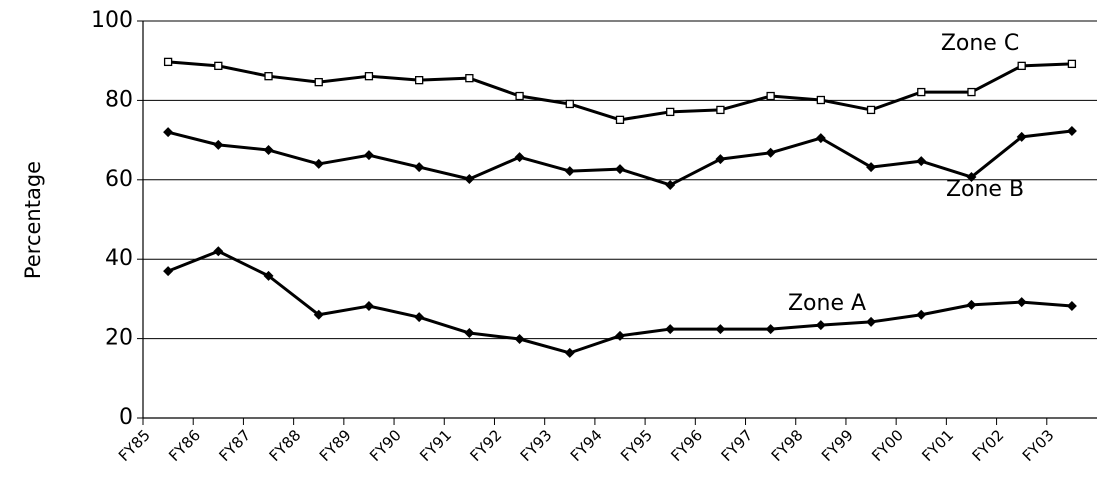 The height and width of the screenshot is (495, 1110). What do you see at coordinates (184, 445) in the screenshot?
I see `x-tick-label: FY86` at bounding box center [184, 445].